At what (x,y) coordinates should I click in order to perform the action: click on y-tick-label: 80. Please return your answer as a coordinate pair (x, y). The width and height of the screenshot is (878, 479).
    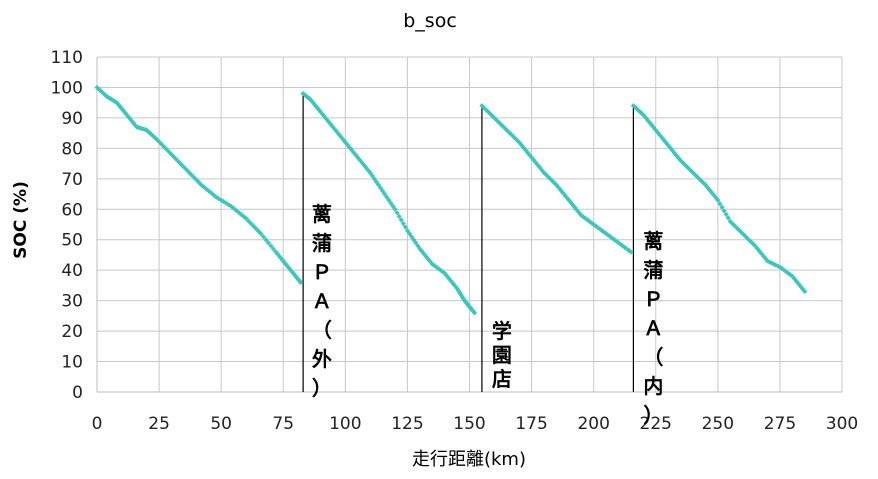
    Looking at the image, I should click on (72, 149).